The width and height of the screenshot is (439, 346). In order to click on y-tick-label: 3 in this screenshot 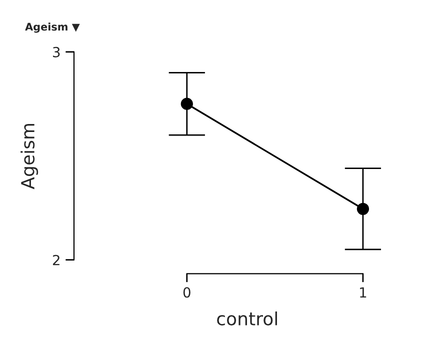, I will do `click(56, 52)`.